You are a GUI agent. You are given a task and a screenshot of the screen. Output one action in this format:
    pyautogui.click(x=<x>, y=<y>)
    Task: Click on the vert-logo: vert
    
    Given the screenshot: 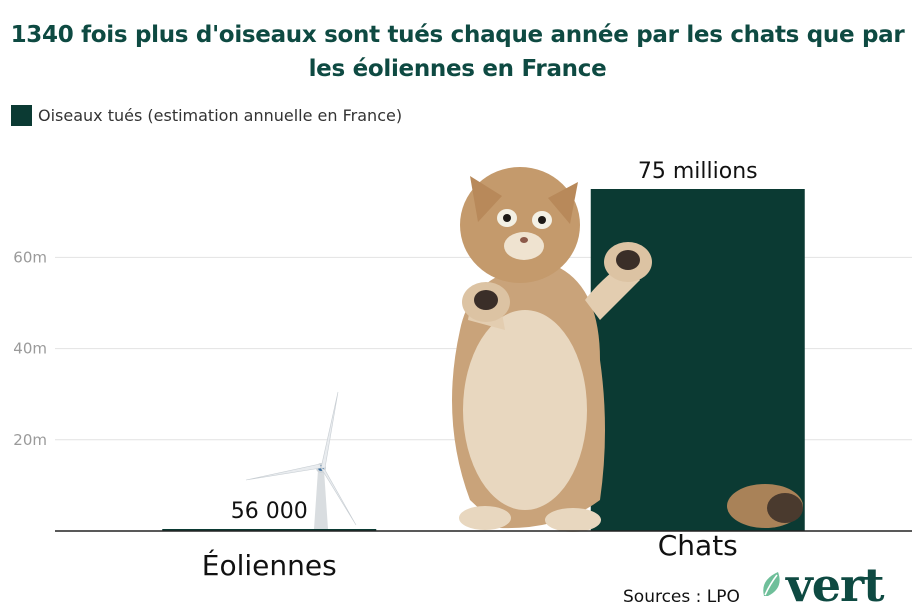 What is the action you would take?
    pyautogui.click(x=822, y=585)
    